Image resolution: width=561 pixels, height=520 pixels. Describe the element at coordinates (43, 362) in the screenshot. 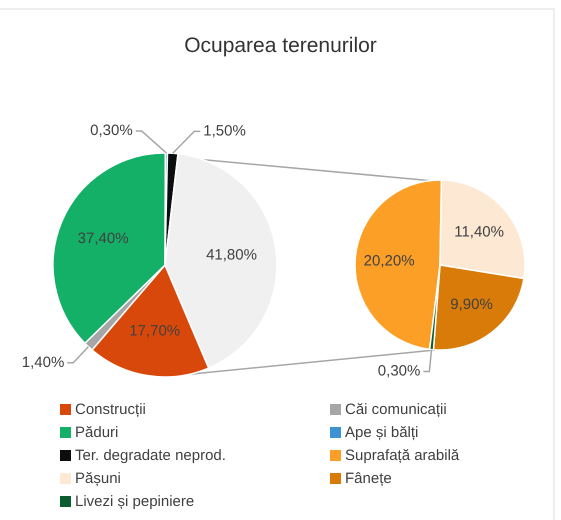

I see `data-label: 1,40%` at that location.